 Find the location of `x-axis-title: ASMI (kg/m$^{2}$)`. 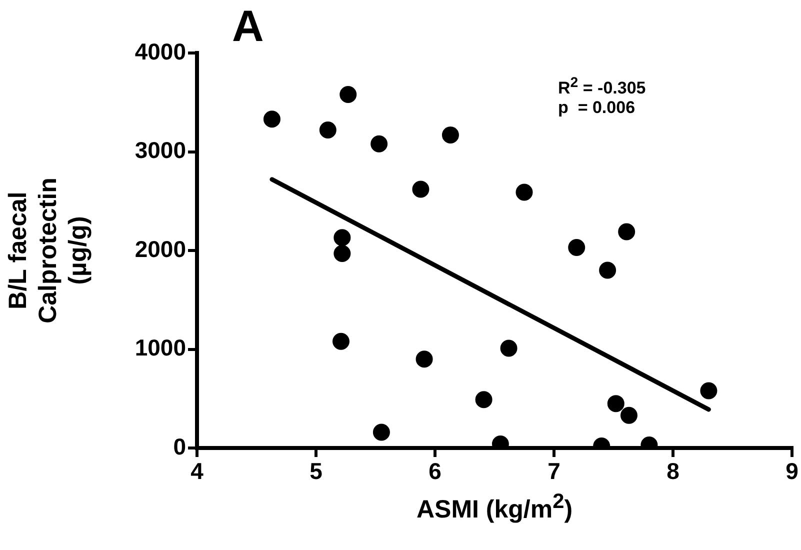

x-axis-title: ASMI (kg/m$^{2}$) is located at coordinates (494, 507).